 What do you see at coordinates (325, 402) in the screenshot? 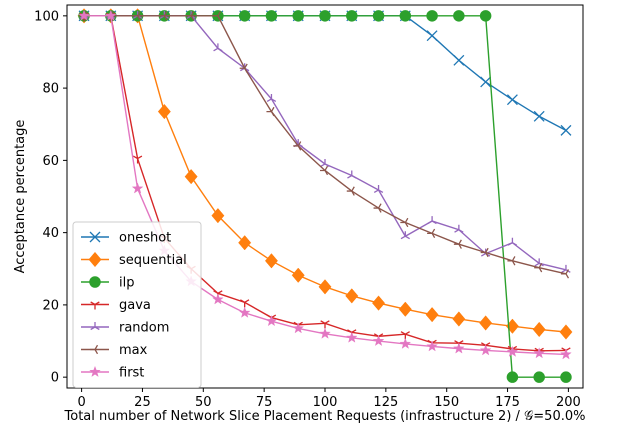
I see `x-tick-label: 100` at bounding box center [325, 402].